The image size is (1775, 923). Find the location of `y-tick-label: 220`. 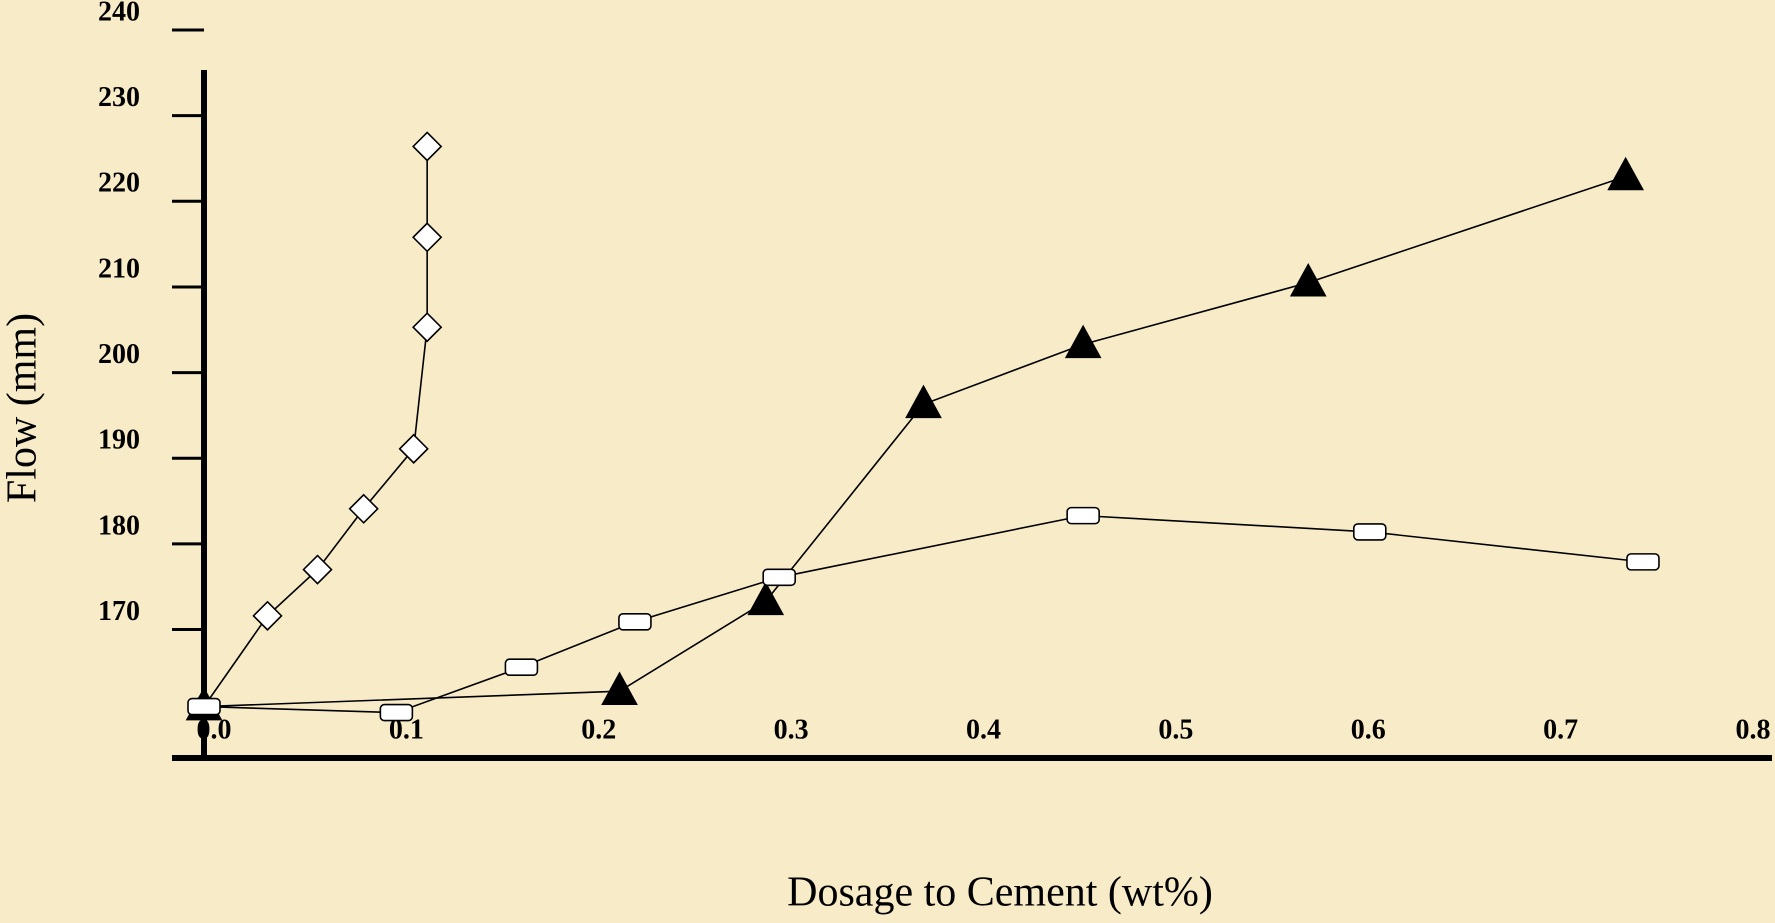

y-tick-label: 220 is located at coordinates (119, 183).